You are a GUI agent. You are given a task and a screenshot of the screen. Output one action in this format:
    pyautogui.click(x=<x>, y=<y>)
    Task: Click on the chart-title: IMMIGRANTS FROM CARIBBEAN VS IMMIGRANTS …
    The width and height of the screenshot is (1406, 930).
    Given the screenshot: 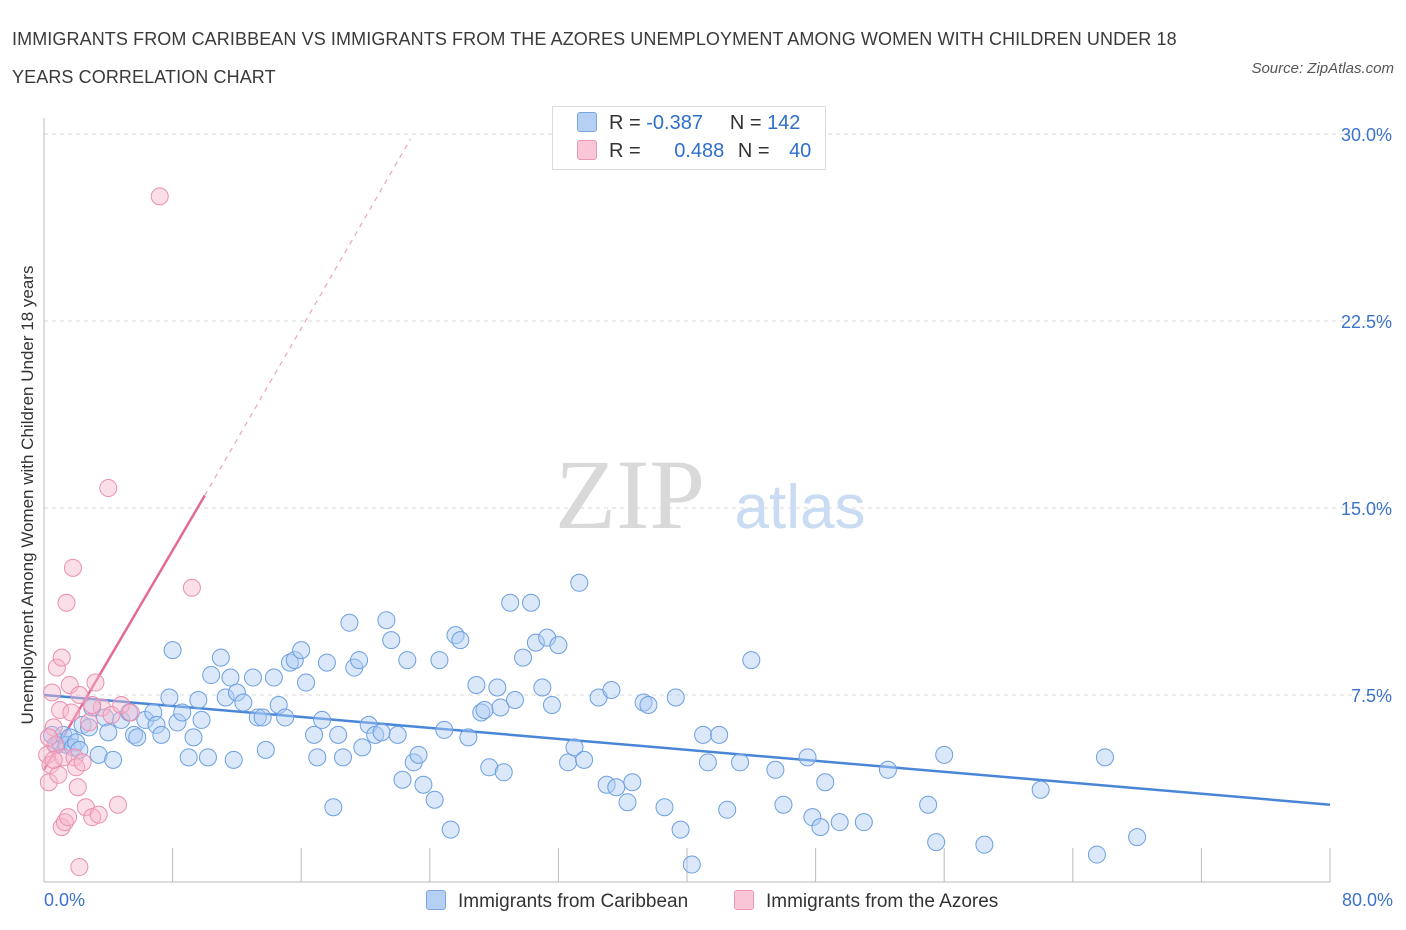 What is the action you would take?
    pyautogui.click(x=594, y=58)
    